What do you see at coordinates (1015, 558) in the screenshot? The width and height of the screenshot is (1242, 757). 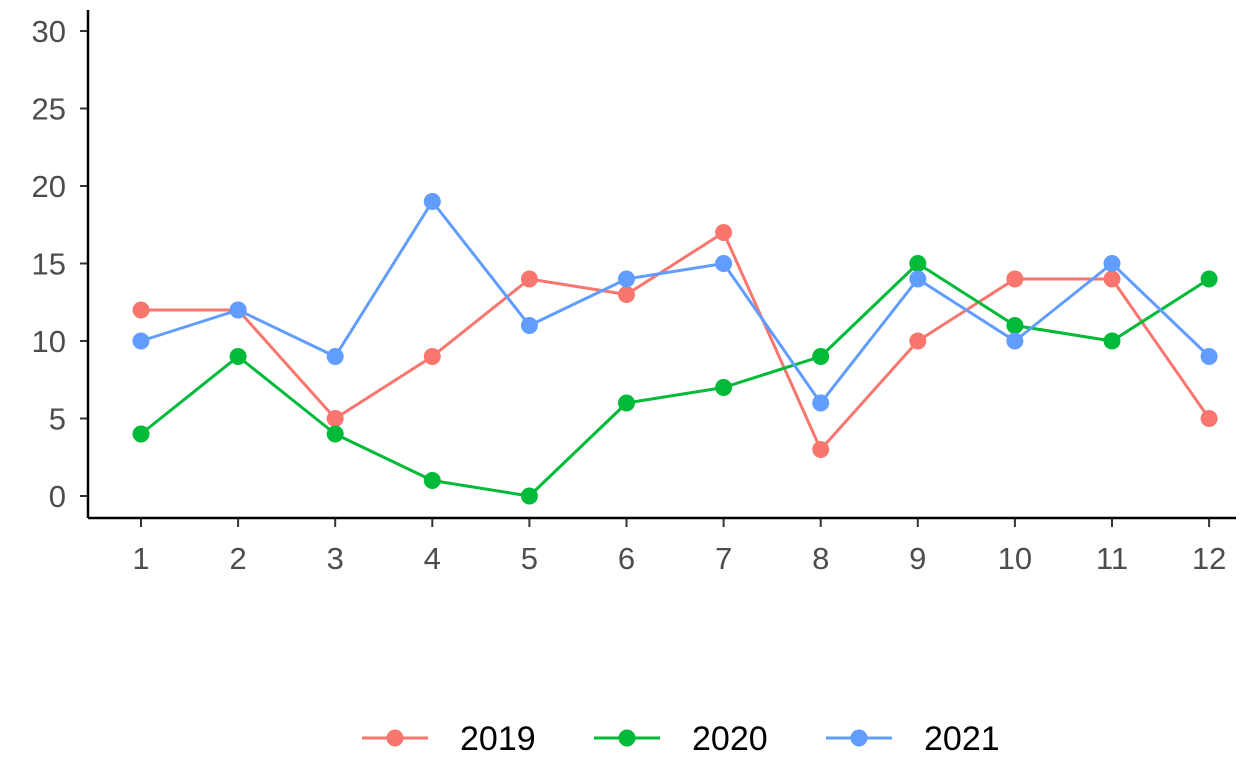 I see `x-tick-label: 10` at bounding box center [1015, 558].